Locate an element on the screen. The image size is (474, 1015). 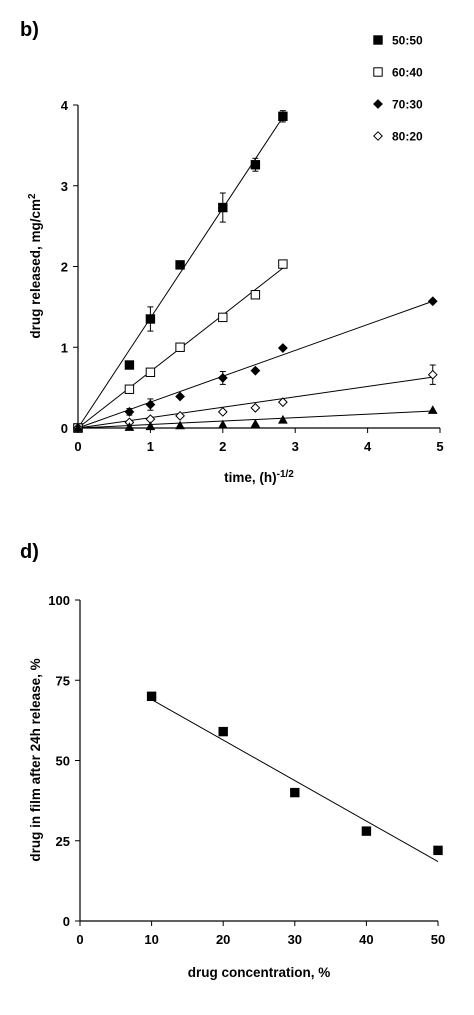
x-tick-label: 2 is located at coordinates (222, 446).